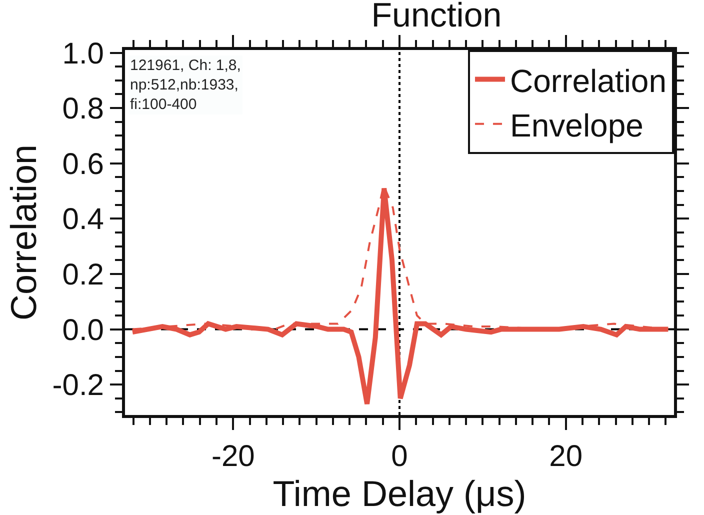 The image size is (704, 515). What do you see at coordinates (83, 109) in the screenshot?
I see `y-tick-label: 0.8` at bounding box center [83, 109].